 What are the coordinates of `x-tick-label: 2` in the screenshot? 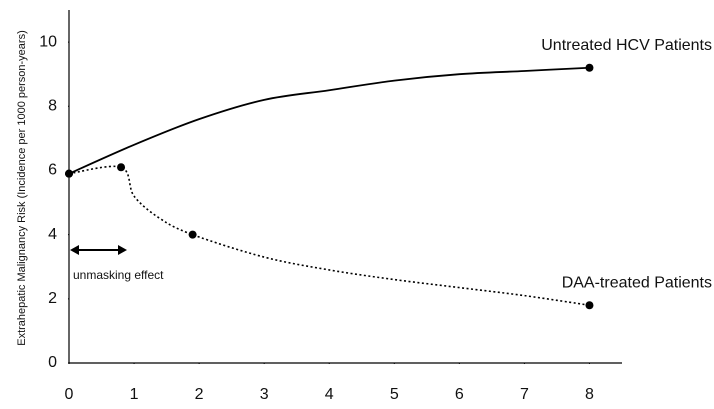 It's located at (199, 394).